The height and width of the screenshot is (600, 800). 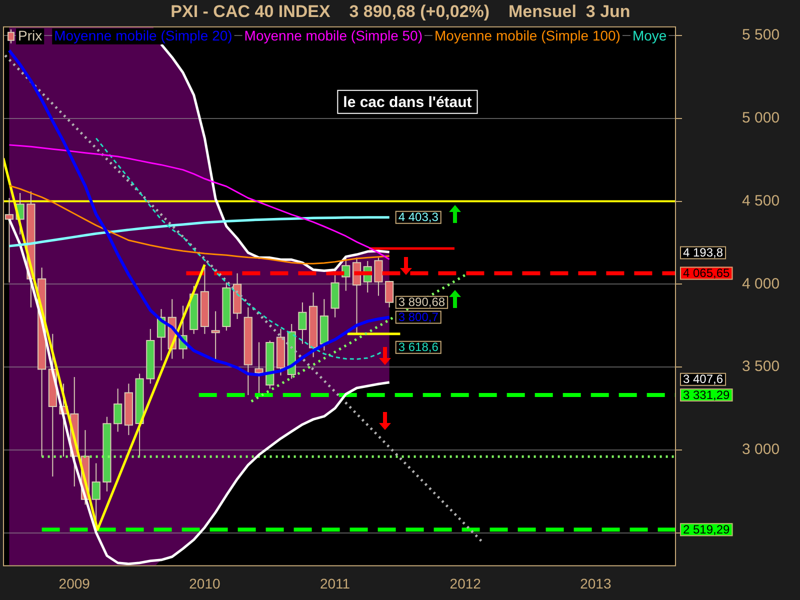 What do you see at coordinates (703, 253) in the screenshot?
I see `text: 4 193,8` at bounding box center [703, 253].